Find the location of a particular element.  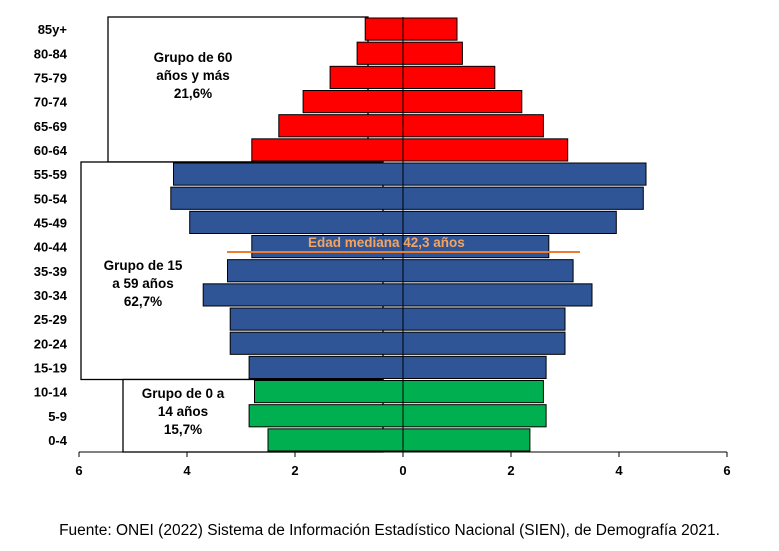

category-label-20-24: 20-24 is located at coordinates (51, 343).